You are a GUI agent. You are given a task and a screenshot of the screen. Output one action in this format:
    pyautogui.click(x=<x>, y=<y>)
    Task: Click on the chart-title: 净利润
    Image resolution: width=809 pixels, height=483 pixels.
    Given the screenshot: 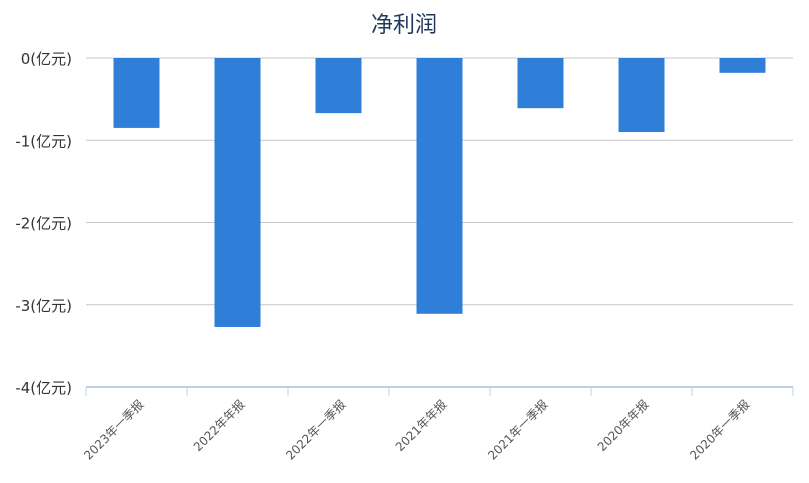 What is the action you would take?
    pyautogui.click(x=404, y=25)
    